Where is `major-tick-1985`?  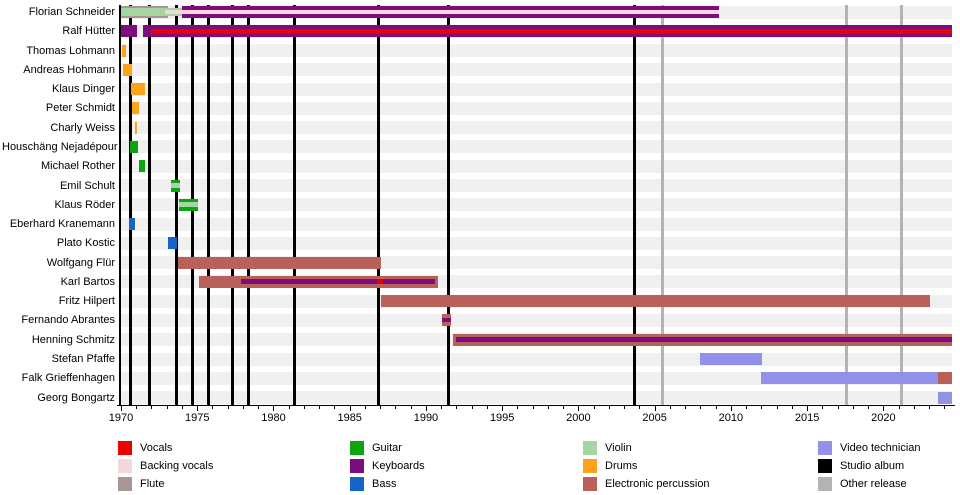 major-tick-1985 is located at coordinates (350, 408).